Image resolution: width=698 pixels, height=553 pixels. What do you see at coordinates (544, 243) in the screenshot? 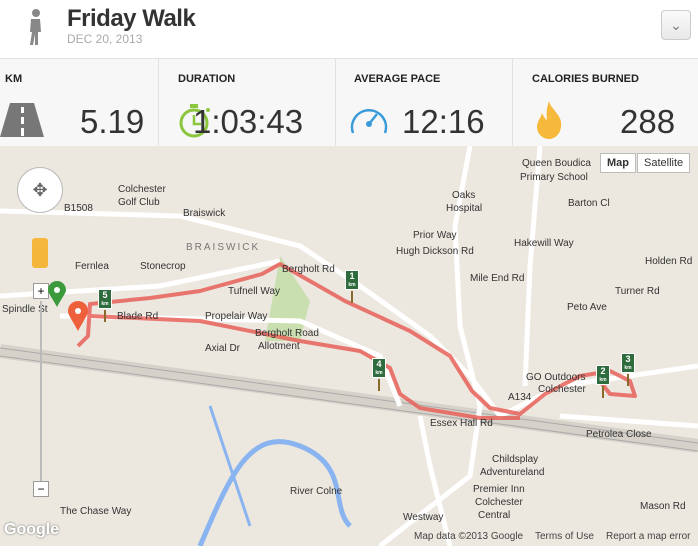
I see `map-label: Hakewill Way` at bounding box center [544, 243].